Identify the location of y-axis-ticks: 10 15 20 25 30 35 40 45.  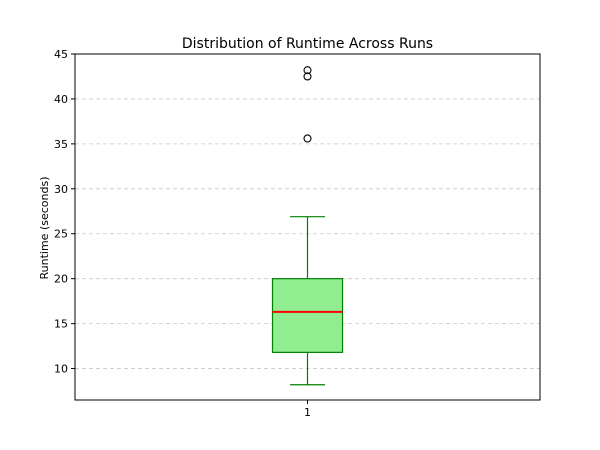
(64, 212).